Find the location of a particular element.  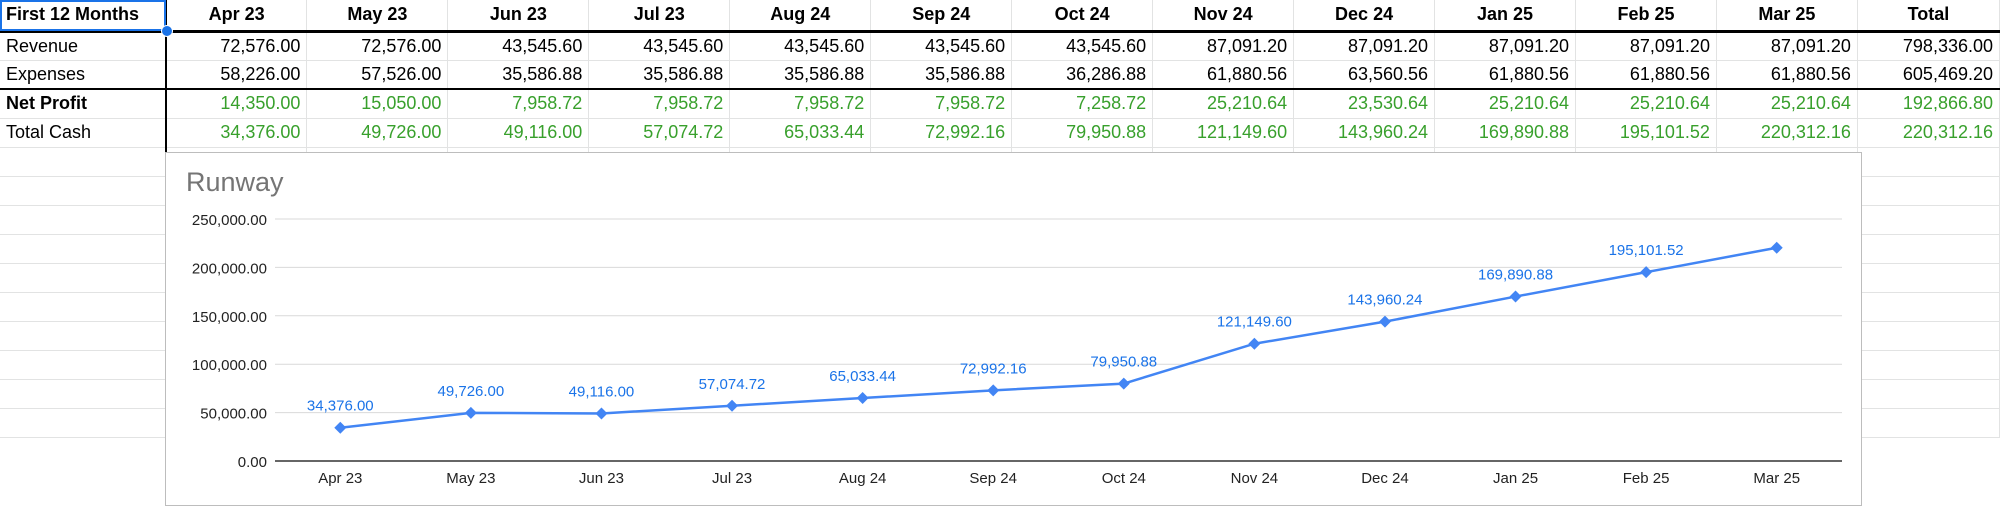

data-cell: 121,149.60 is located at coordinates (1223, 133).